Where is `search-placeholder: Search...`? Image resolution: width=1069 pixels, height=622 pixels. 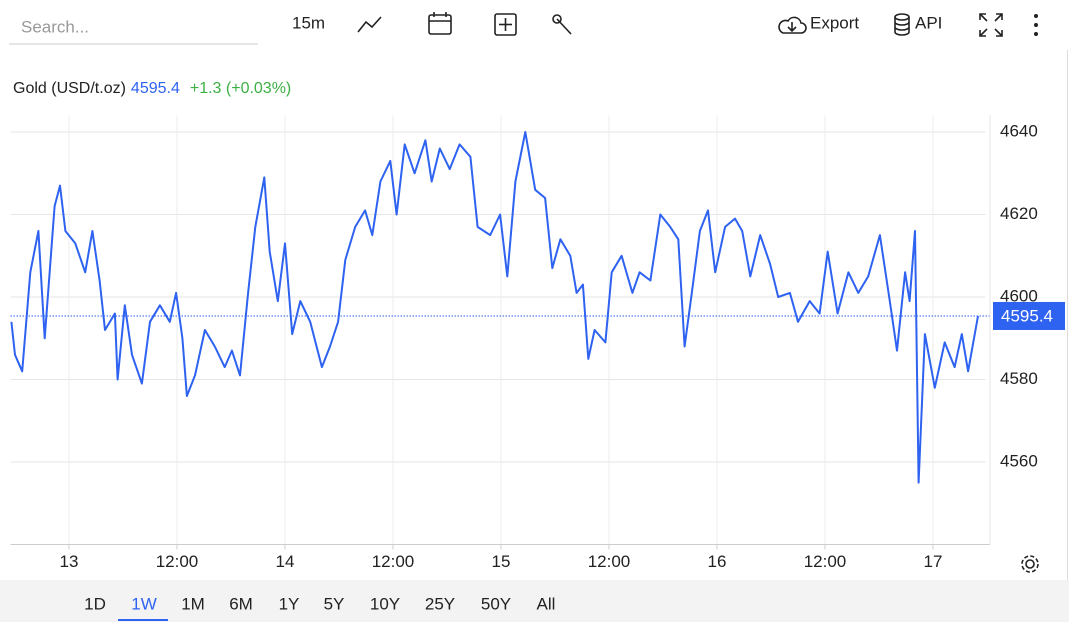 search-placeholder: Search... is located at coordinates (55, 26).